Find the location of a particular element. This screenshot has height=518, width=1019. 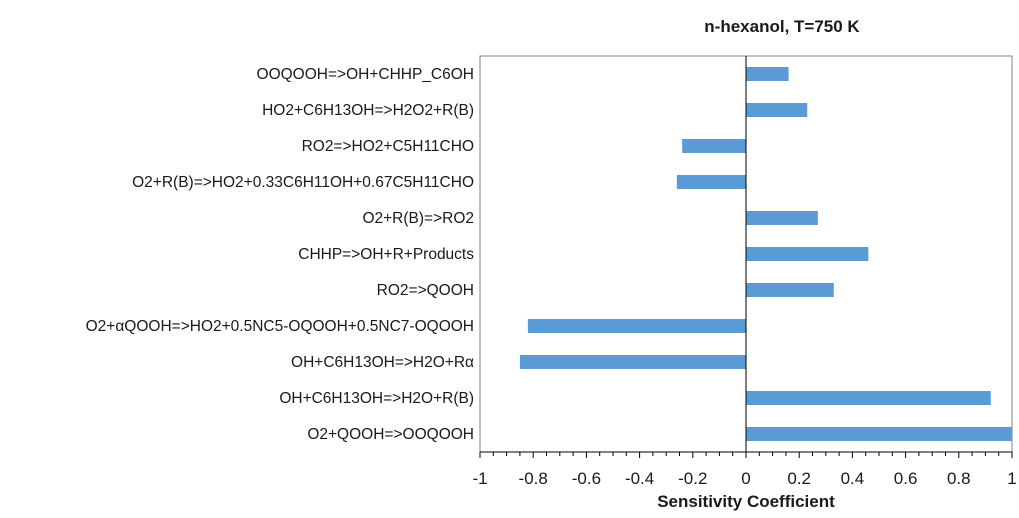

category-label-1: HO2+C6H13OH=>H2O2+R(B) is located at coordinates (368, 110).